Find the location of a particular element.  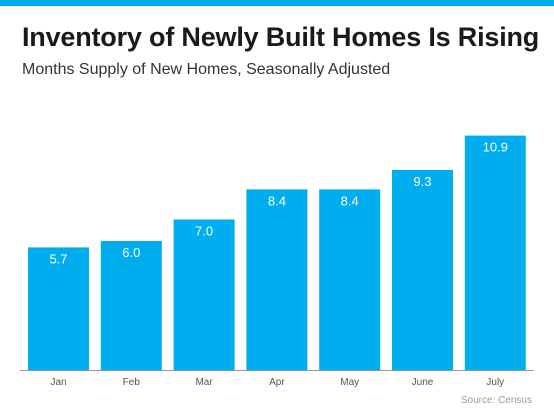

bar-may is located at coordinates (350, 279).